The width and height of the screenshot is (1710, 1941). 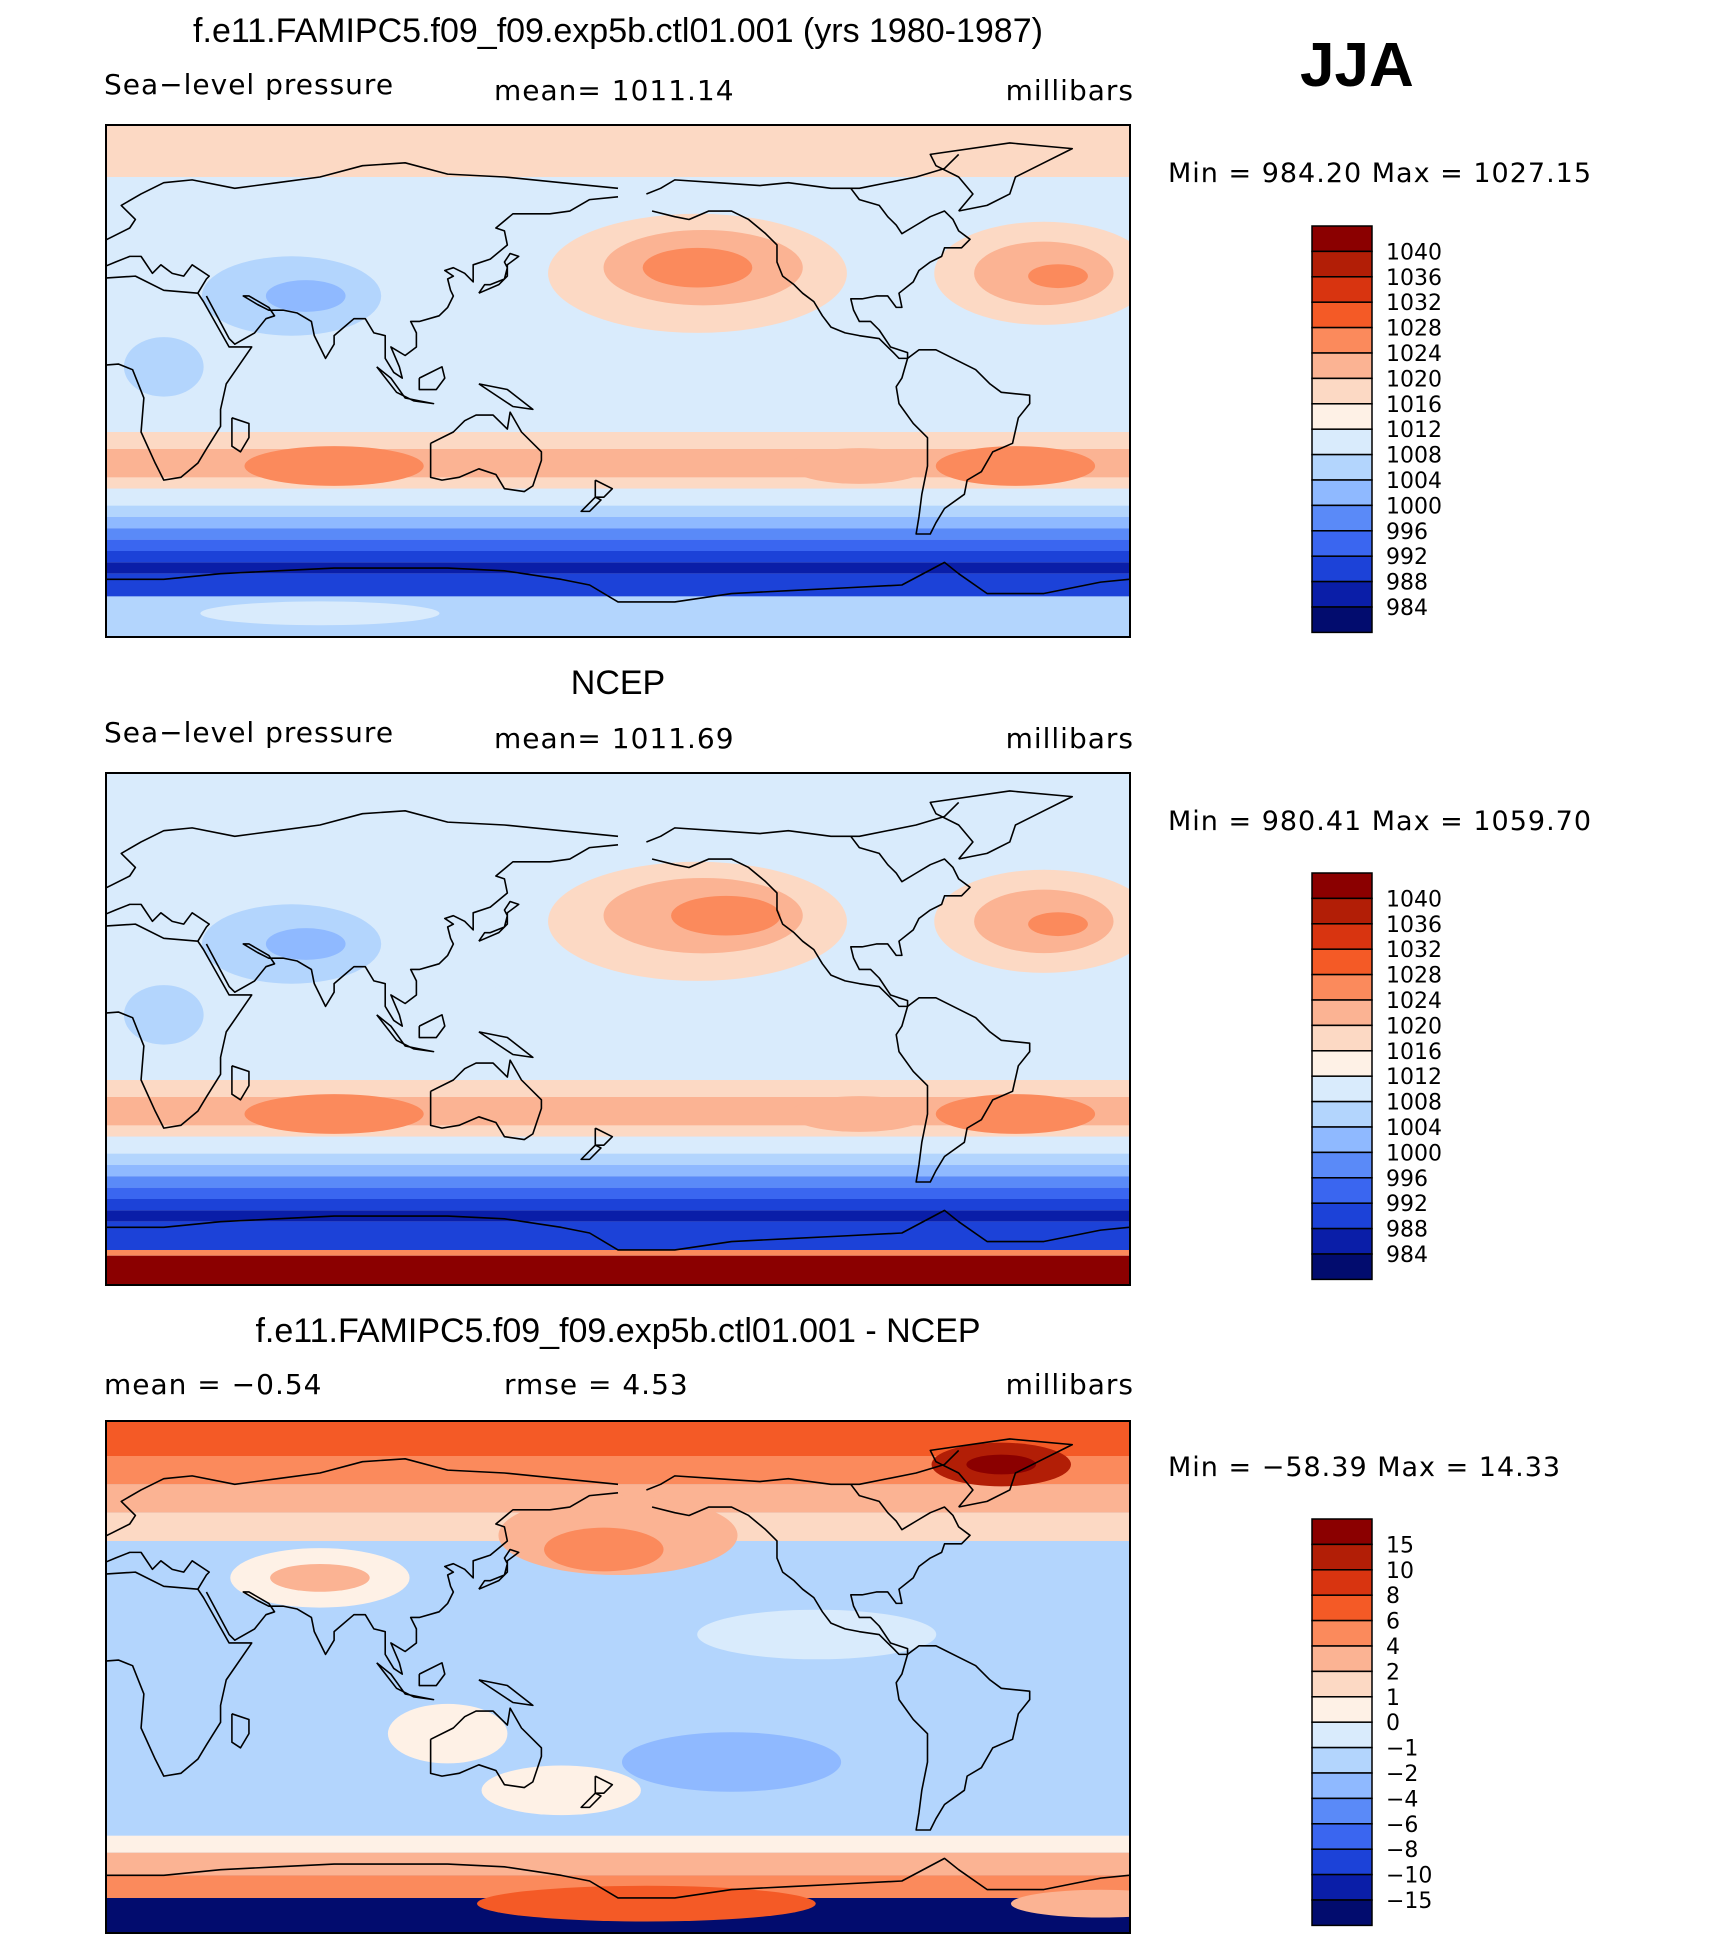 I want to click on colorbar-tick-label: 1008, so click(x=1414, y=456).